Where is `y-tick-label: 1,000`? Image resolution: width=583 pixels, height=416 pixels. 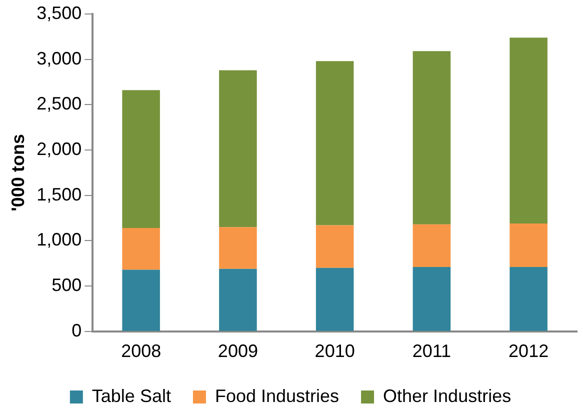
y-tick-label: 1,000 is located at coordinates (59, 240).